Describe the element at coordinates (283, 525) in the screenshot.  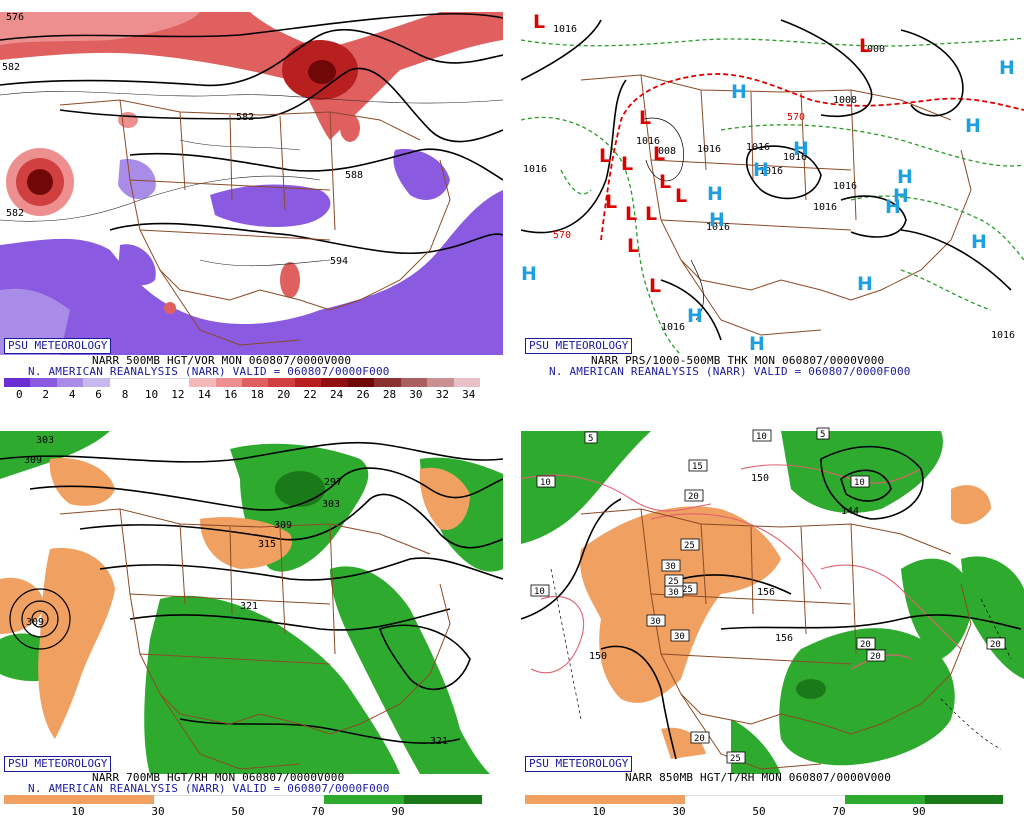
I see `svg-text: 309` at that location.